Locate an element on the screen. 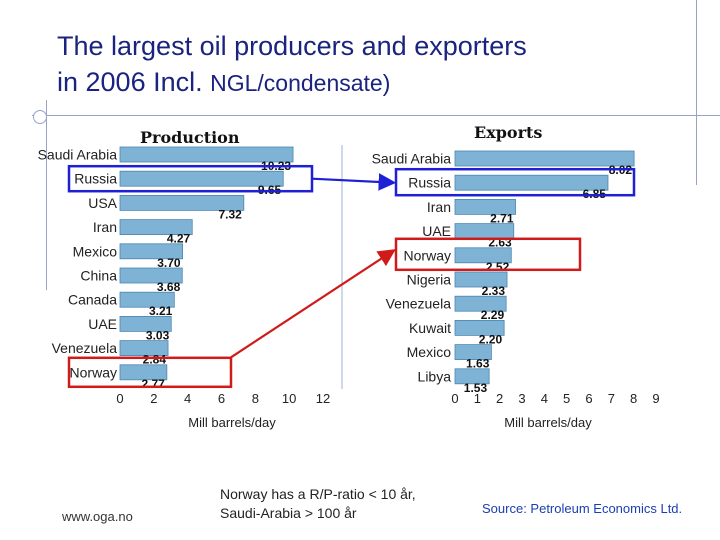  exports-category-label: Mexico is located at coordinates (429, 352).